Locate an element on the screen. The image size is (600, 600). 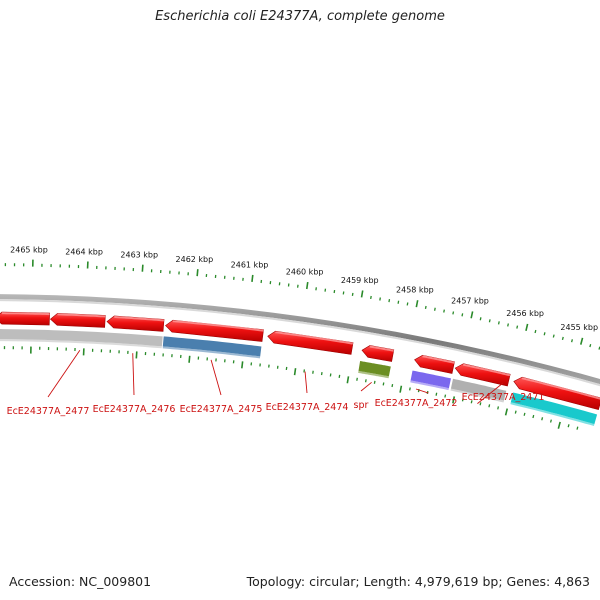
gene-label: EcE24377A_2474 is located at coordinates (307, 407).